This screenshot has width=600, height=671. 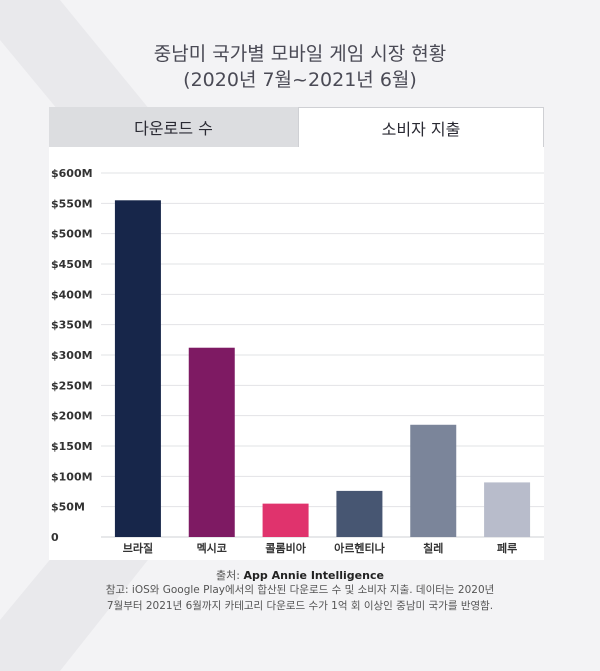 I want to click on source-label: 출처:, so click(x=228, y=575).